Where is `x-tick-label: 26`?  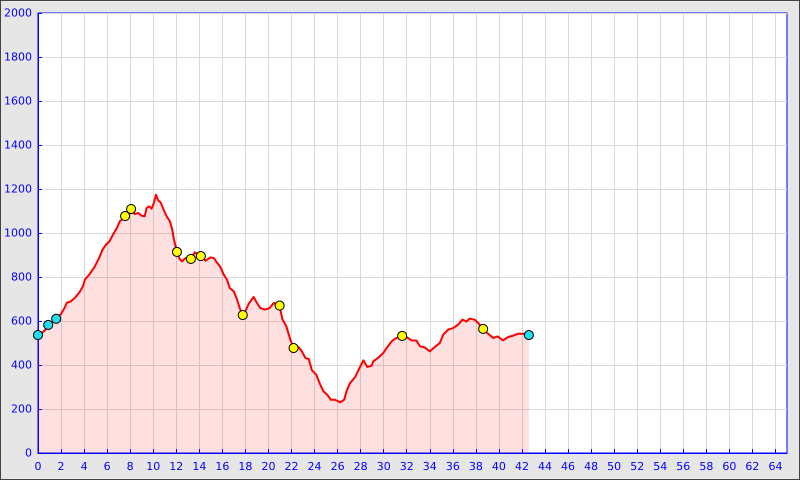
x-tick-label: 26 is located at coordinates (337, 466).